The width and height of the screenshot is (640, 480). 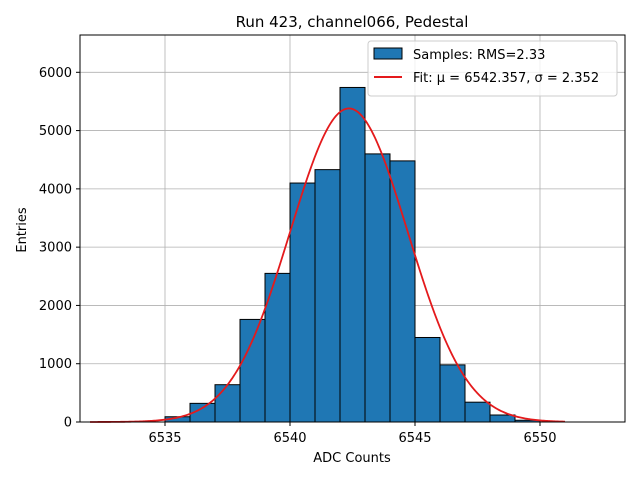 What do you see at coordinates (352, 434) in the screenshot?
I see `x-axis-ticks: 6535 6540 6545 6550` at bounding box center [352, 434].